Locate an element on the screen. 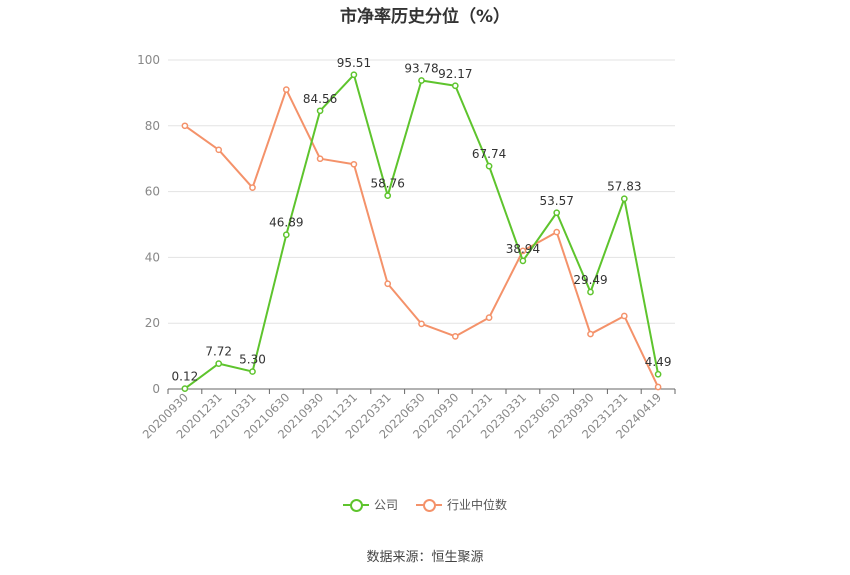  data-label: 53.57 is located at coordinates (557, 201).